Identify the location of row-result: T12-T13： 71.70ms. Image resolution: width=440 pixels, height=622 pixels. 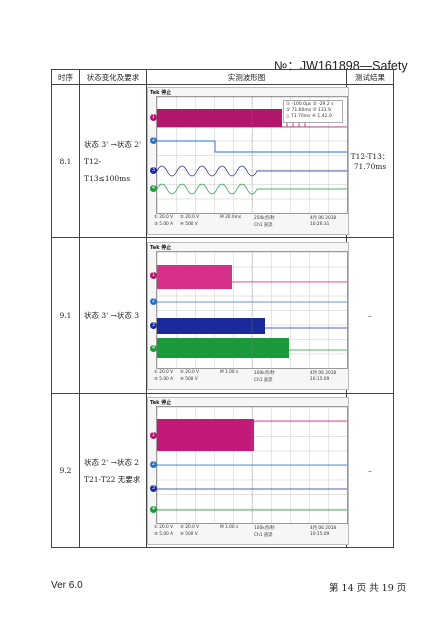
(370, 161).